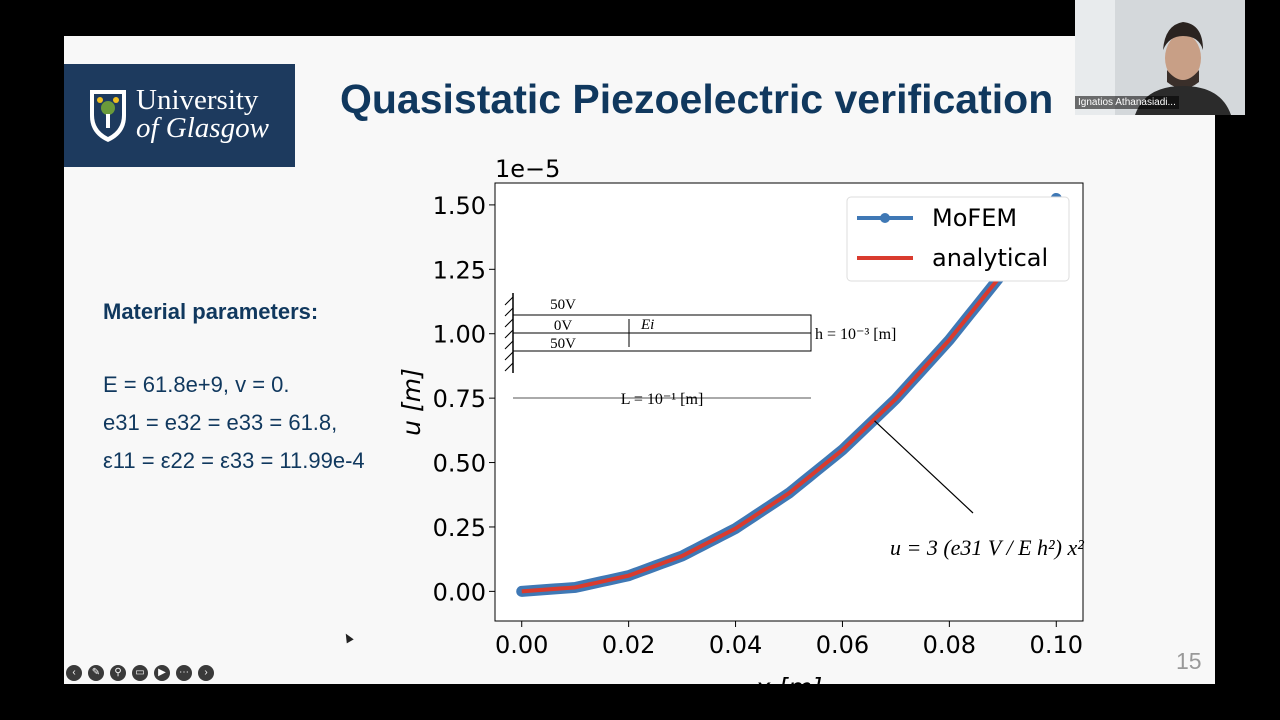 The image size is (1280, 720). I want to click on formula-annotation: u = 3 (e31 V / E h²) x², so click(987, 547).